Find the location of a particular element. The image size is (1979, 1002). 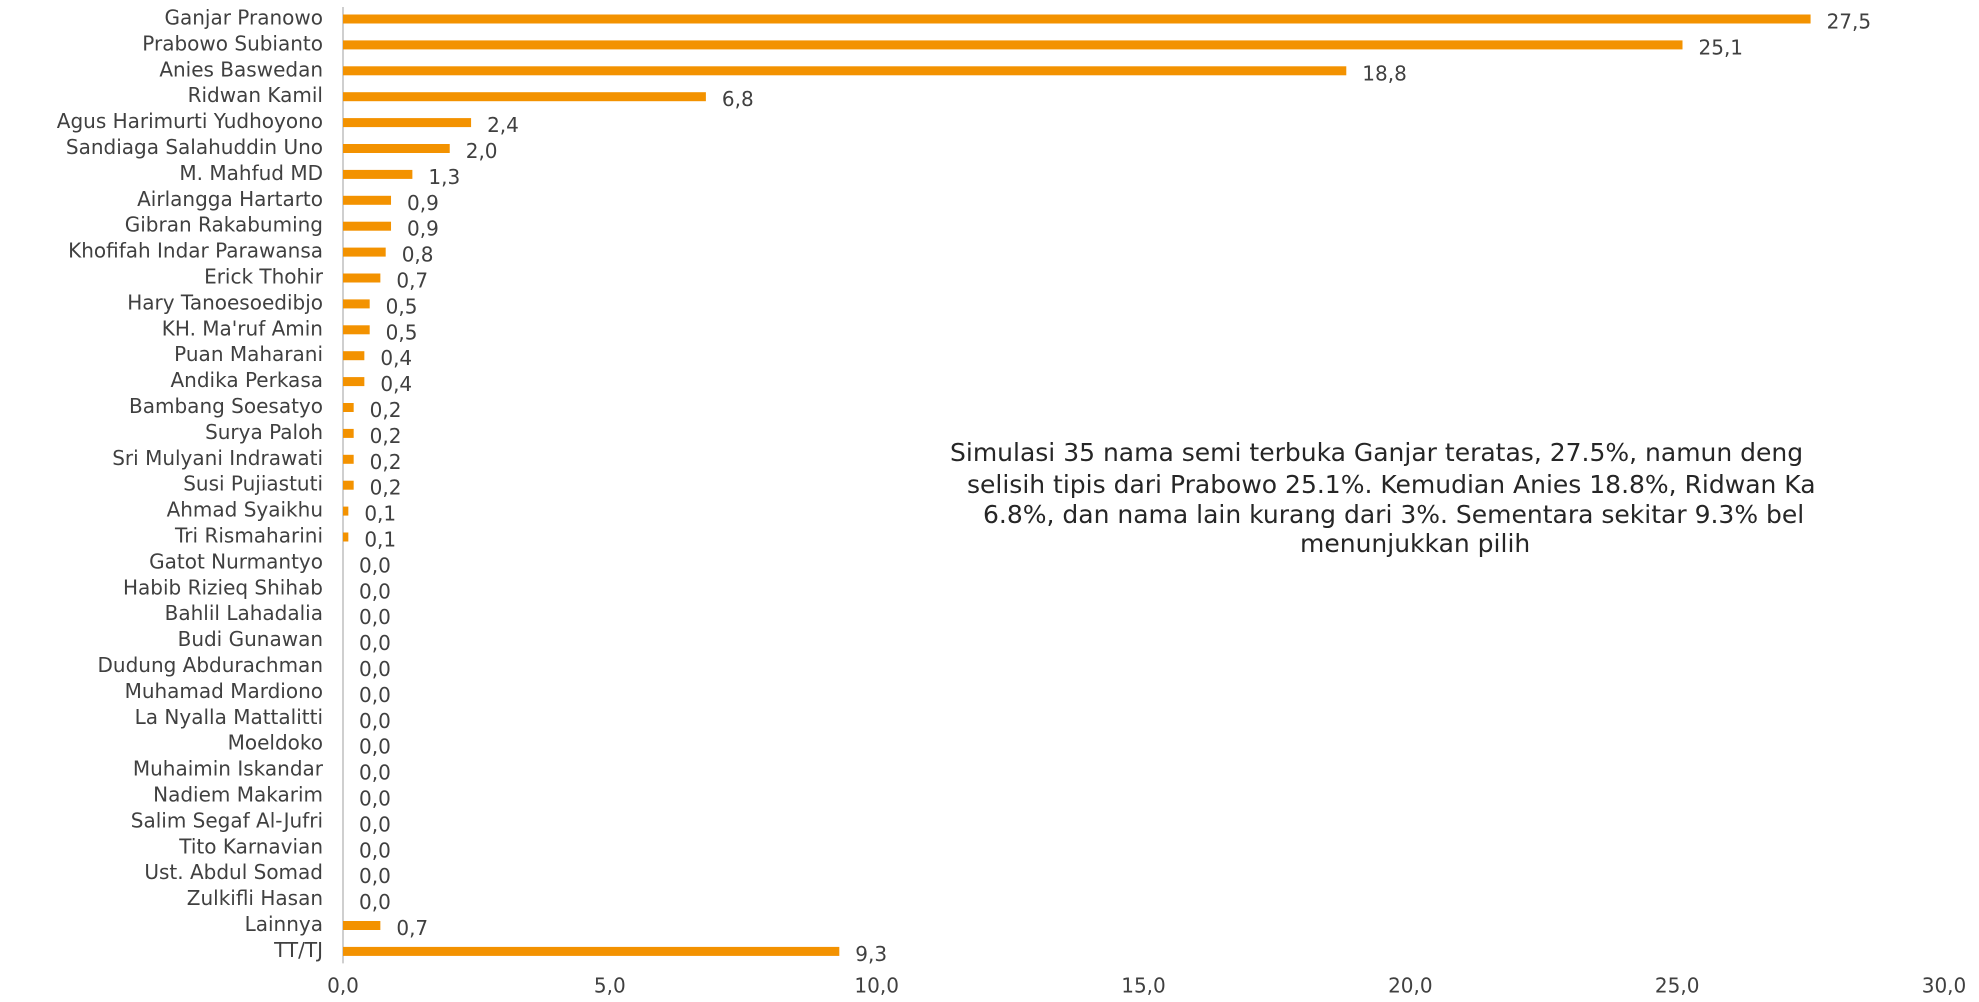

y-tick-label: Nadiem Makarim is located at coordinates (238, 795).